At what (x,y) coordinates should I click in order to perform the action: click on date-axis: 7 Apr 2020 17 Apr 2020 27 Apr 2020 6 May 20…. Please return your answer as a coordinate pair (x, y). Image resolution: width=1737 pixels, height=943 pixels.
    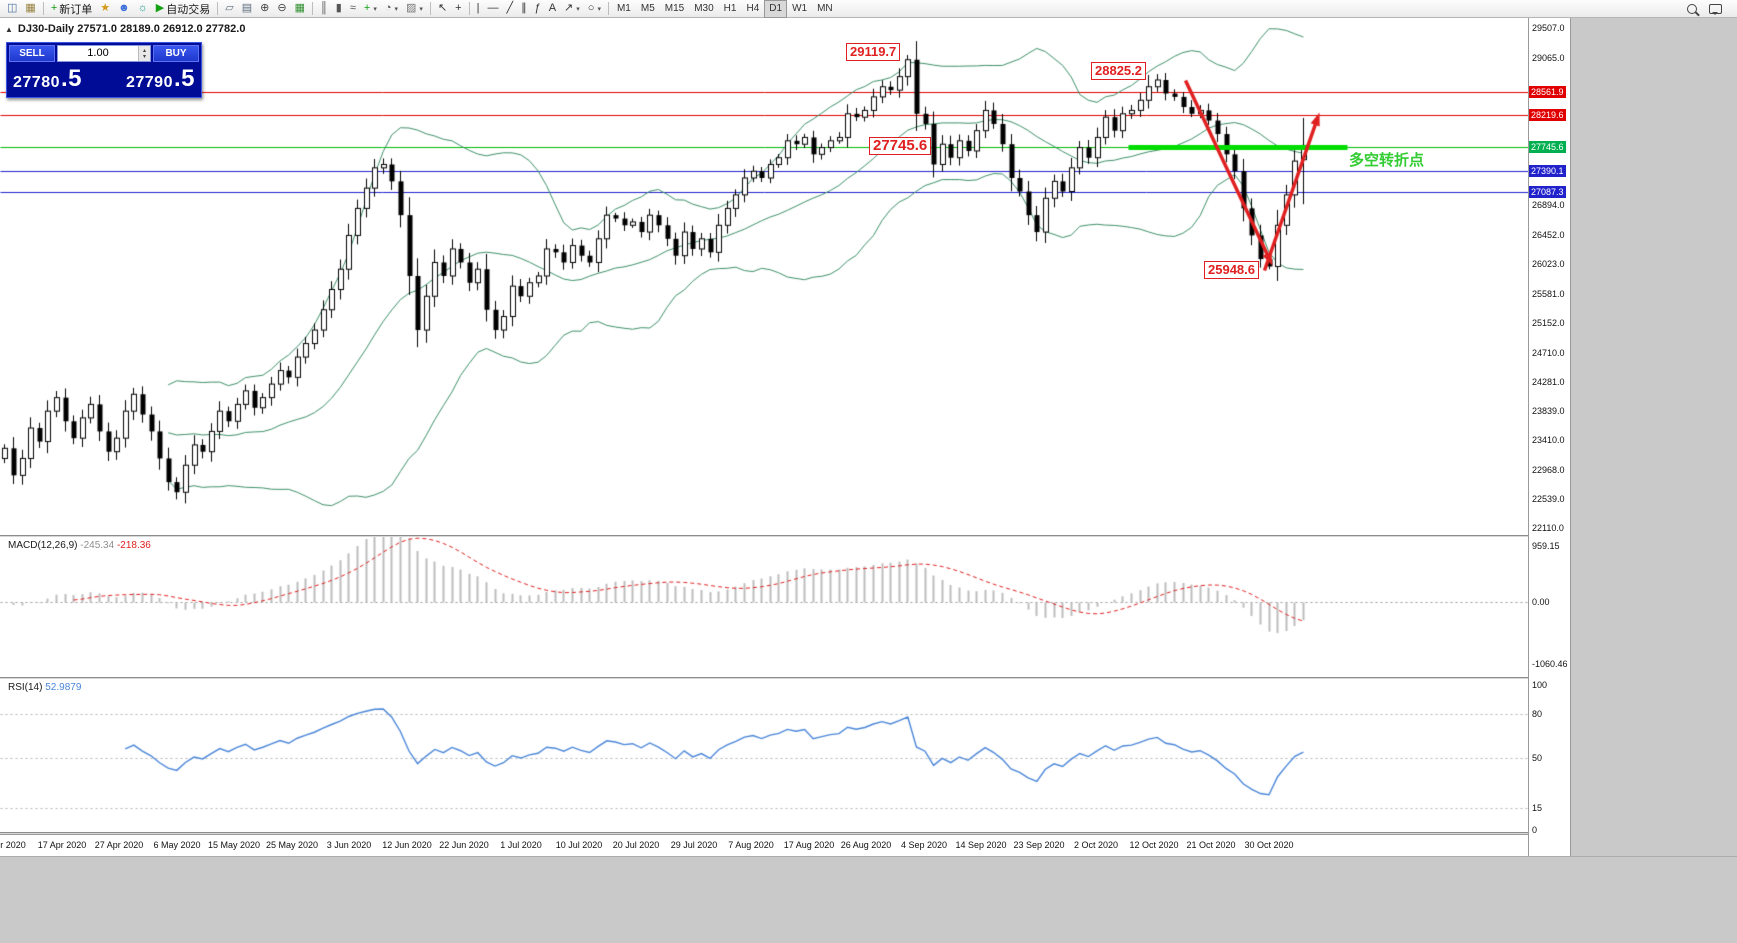
    Looking at the image, I should click on (785, 845).